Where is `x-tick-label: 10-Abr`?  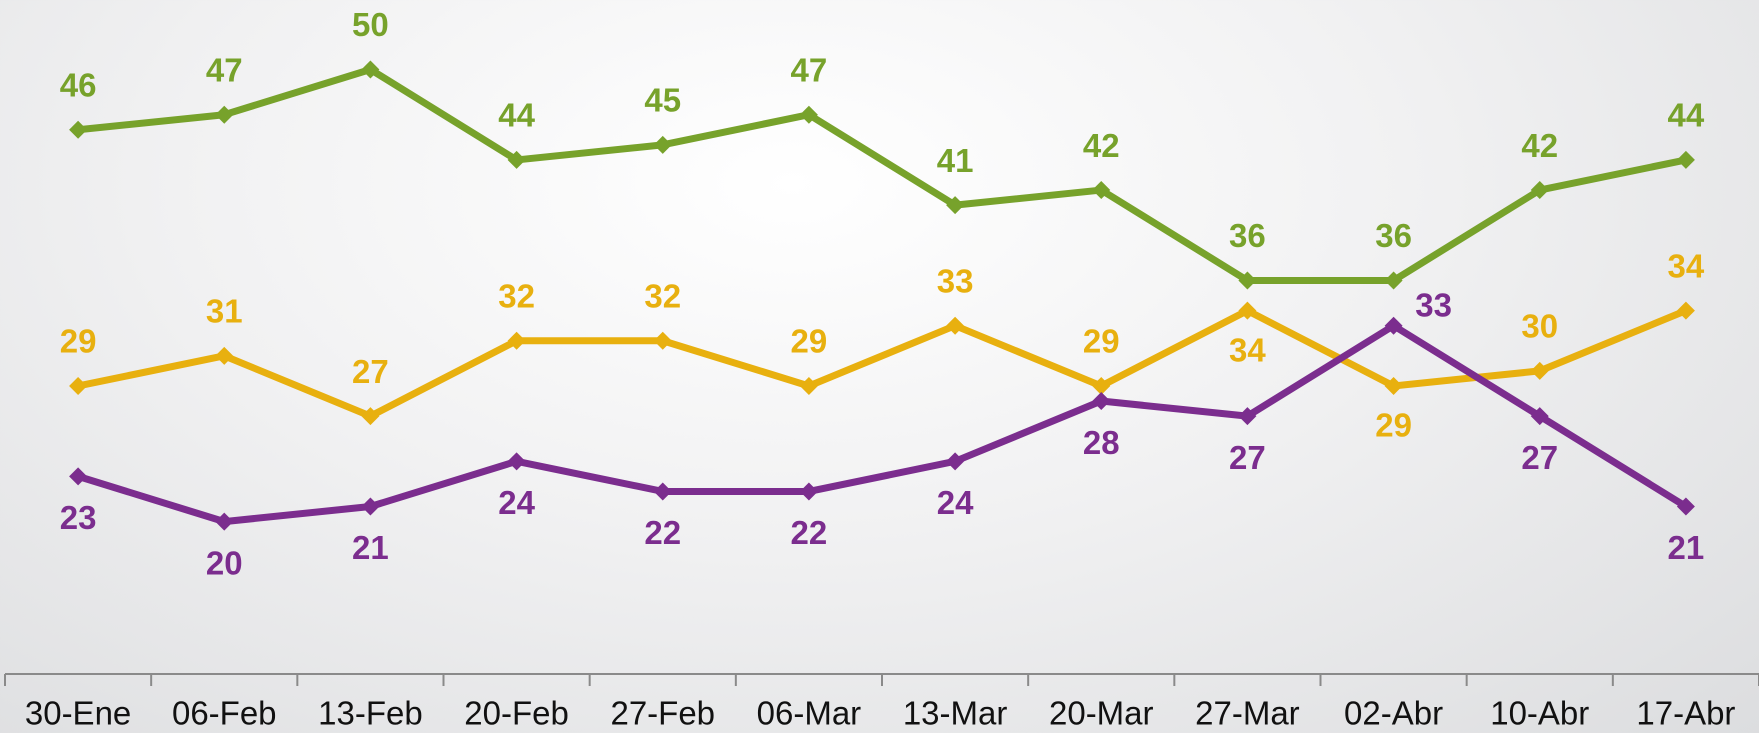 x-tick-label: 10-Abr is located at coordinates (1539, 713).